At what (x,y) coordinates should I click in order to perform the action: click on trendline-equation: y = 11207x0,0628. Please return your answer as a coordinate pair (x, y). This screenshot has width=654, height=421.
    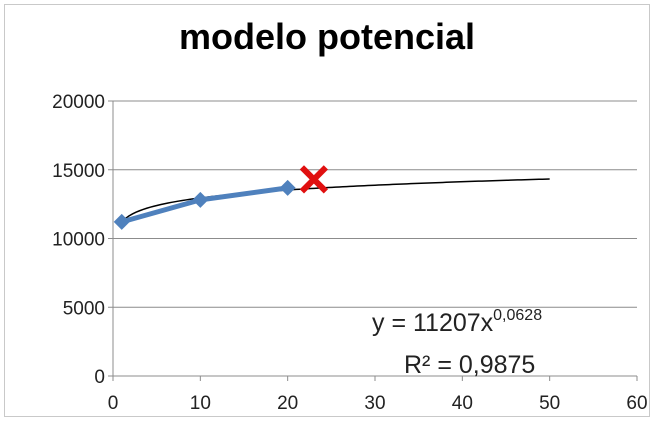
    Looking at the image, I should click on (457, 322).